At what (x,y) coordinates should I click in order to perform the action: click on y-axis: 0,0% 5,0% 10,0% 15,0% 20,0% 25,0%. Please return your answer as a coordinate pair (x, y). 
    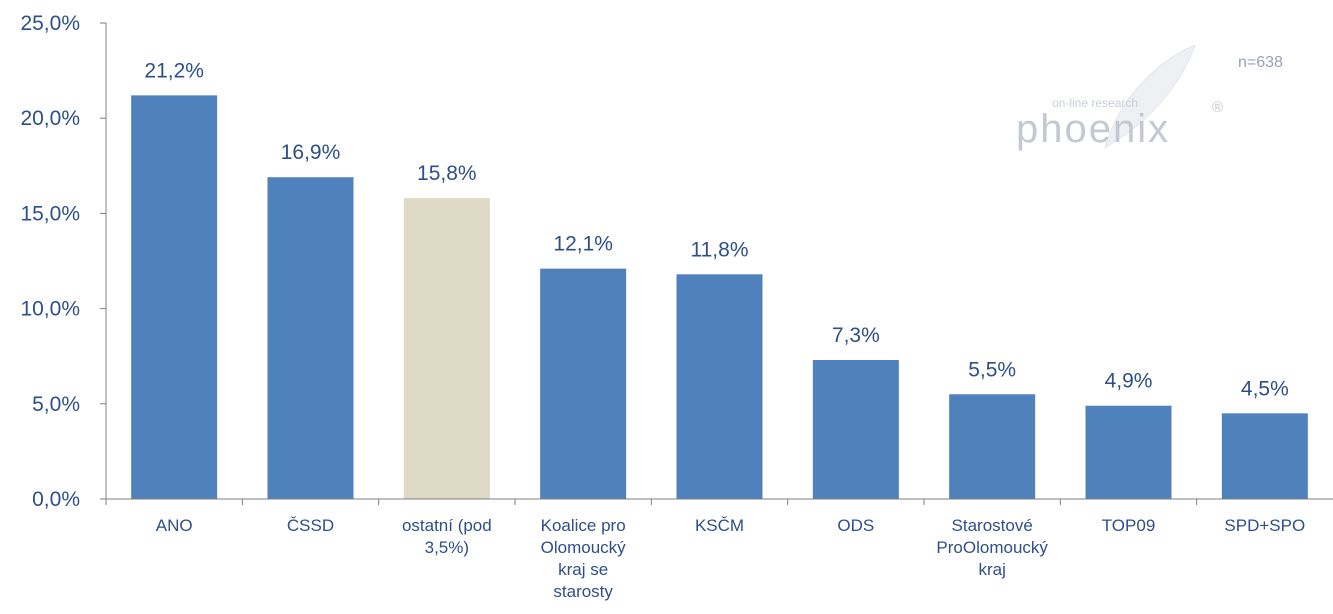
    Looking at the image, I should click on (63, 261).